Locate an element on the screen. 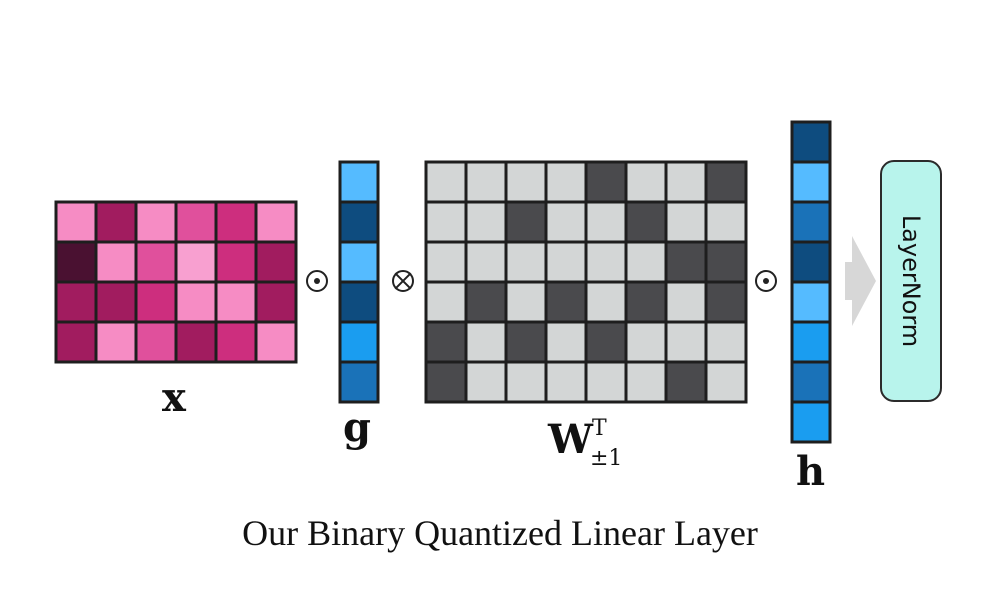 This screenshot has height=600, width=1000. arrow-right-icon is located at coordinates (860, 281).